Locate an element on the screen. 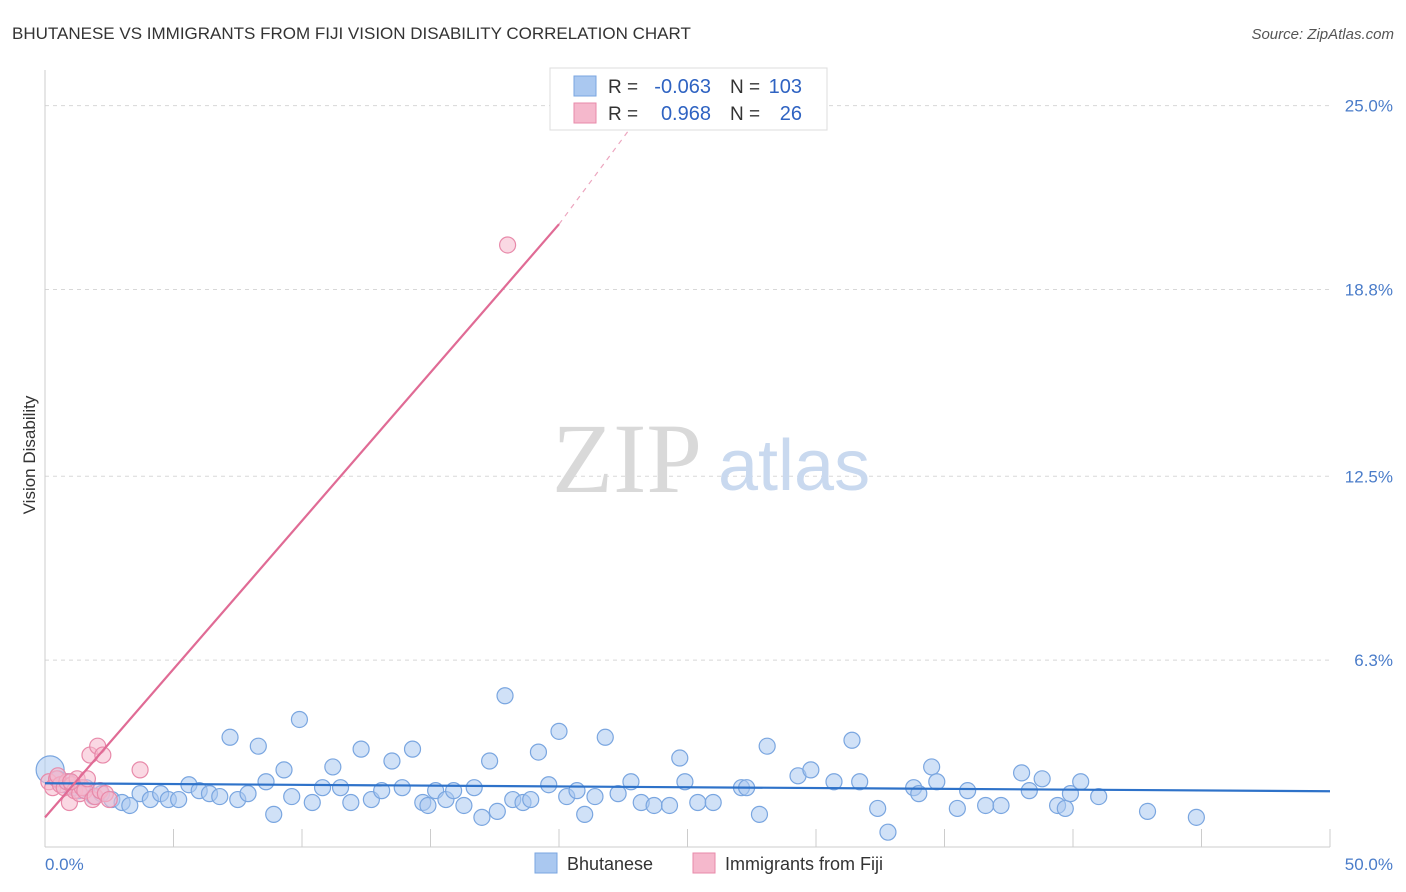  series-0-points is located at coordinates (620, 764).